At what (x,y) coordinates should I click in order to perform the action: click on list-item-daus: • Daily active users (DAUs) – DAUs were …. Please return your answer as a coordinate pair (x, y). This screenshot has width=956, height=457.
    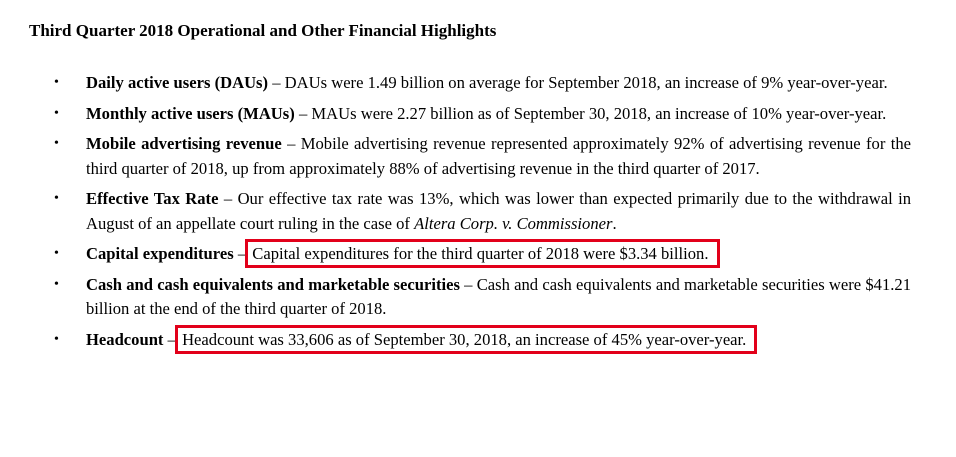
    Looking at the image, I should click on (455, 83).